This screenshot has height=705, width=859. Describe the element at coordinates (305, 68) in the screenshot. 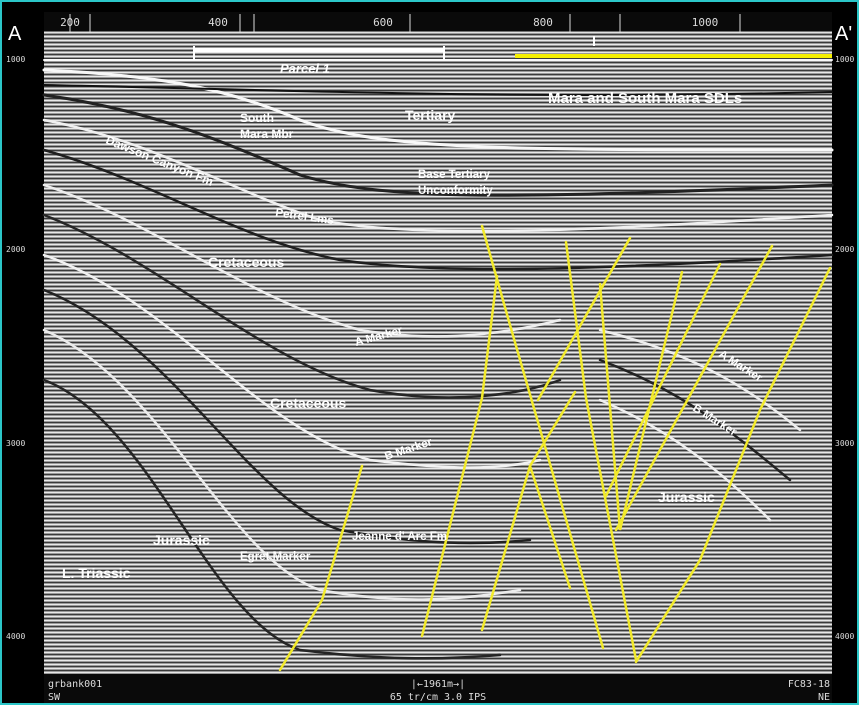

I see `parcel-label: Parcel 1` at that location.